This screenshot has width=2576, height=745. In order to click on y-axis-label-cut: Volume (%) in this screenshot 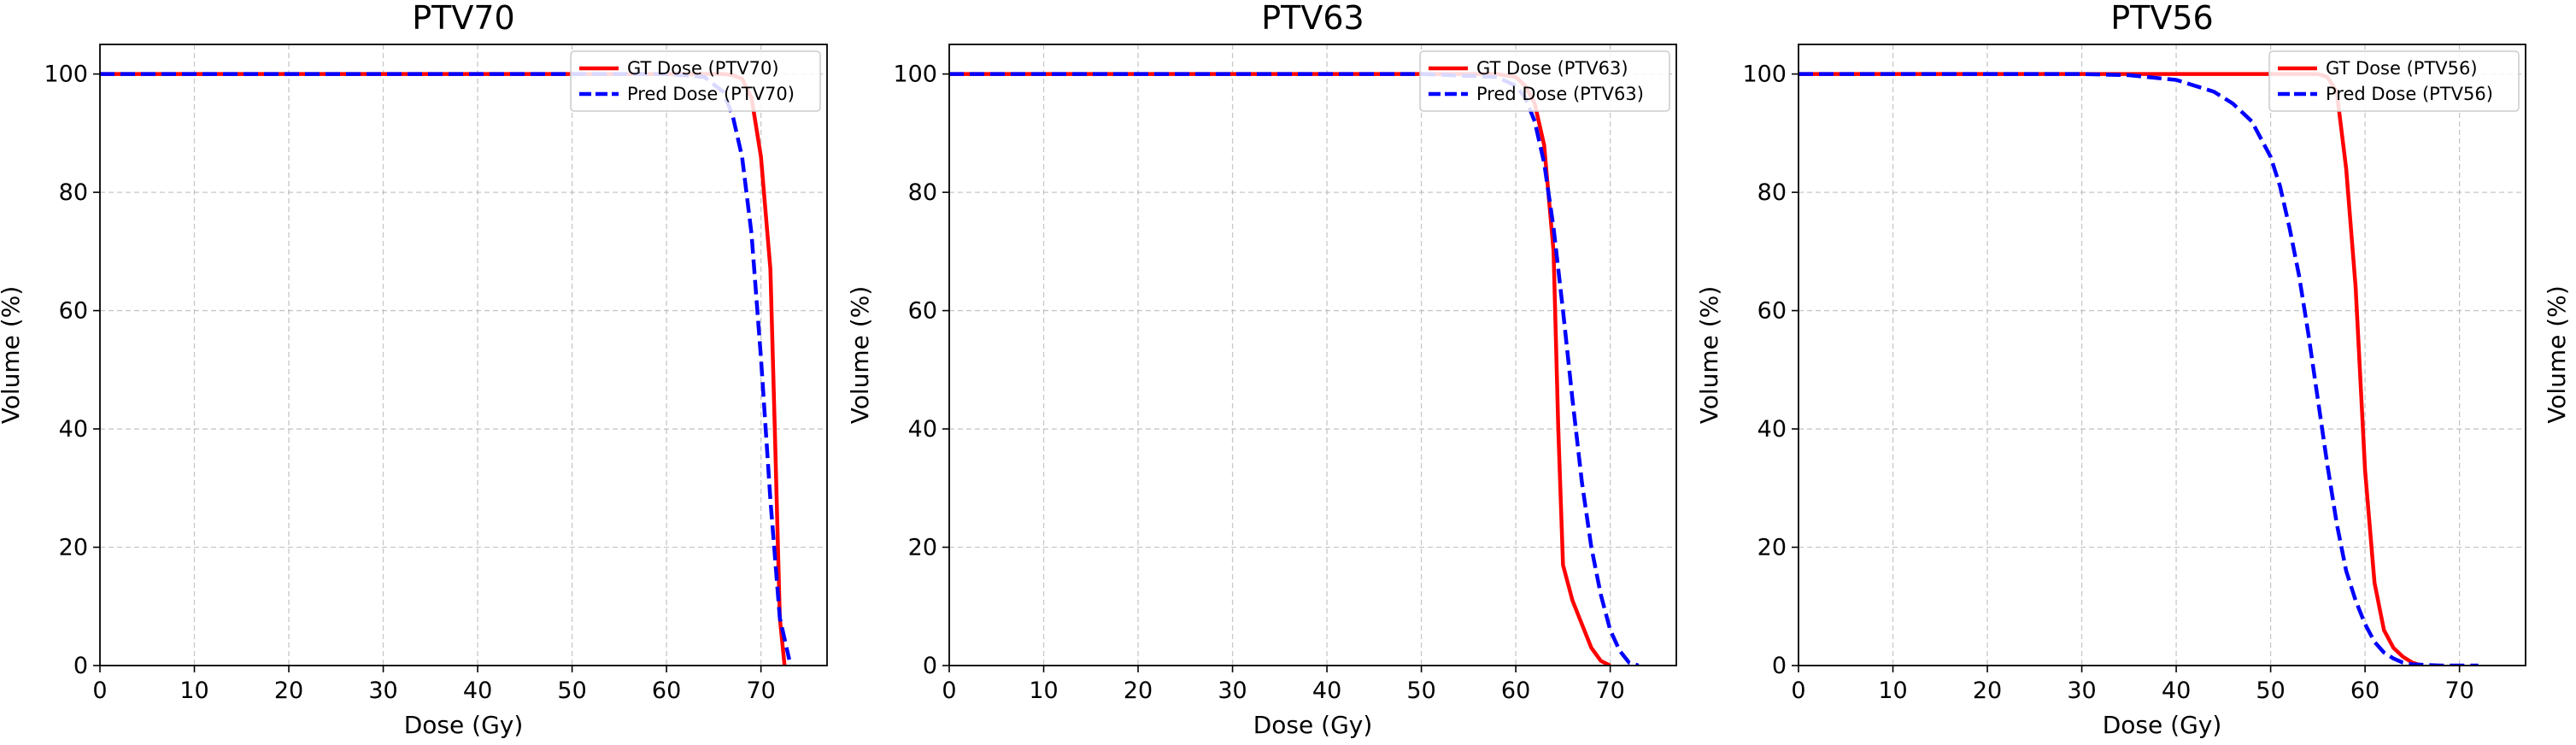, I will do `click(2557, 354)`.